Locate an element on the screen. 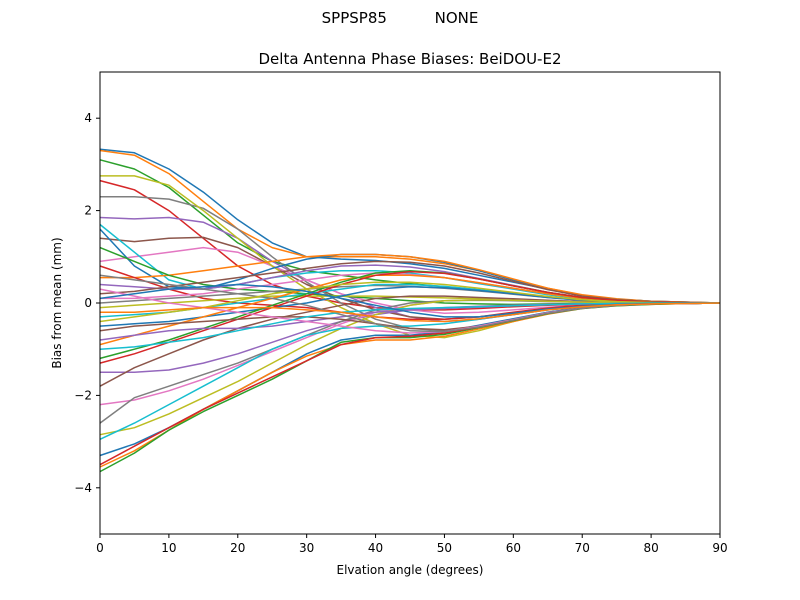 This screenshot has height=600, width=800. y-tick-label: −2 is located at coordinates (83, 395).